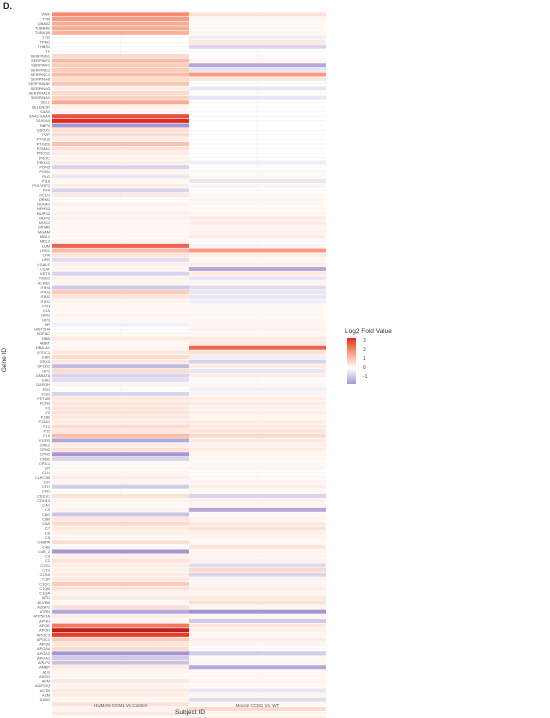 The width and height of the screenshot is (550, 718). Describe the element at coordinates (351, 361) in the screenshot. I see `legend-color-bar` at that location.